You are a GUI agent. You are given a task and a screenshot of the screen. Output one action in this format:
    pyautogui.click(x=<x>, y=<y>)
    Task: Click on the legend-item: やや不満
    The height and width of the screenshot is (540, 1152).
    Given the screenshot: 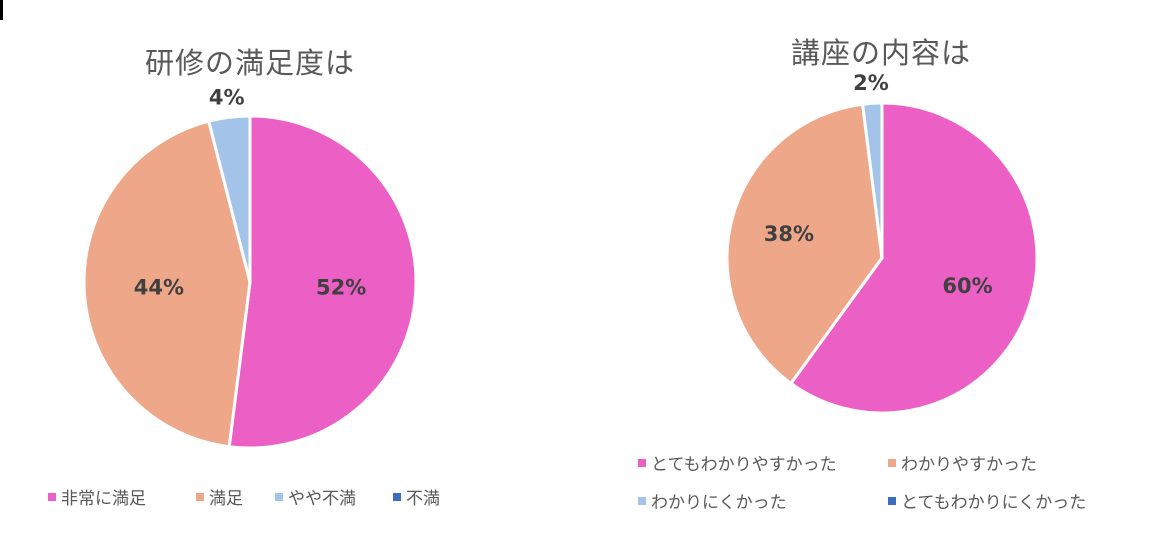 What is the action you would take?
    pyautogui.click(x=315, y=496)
    